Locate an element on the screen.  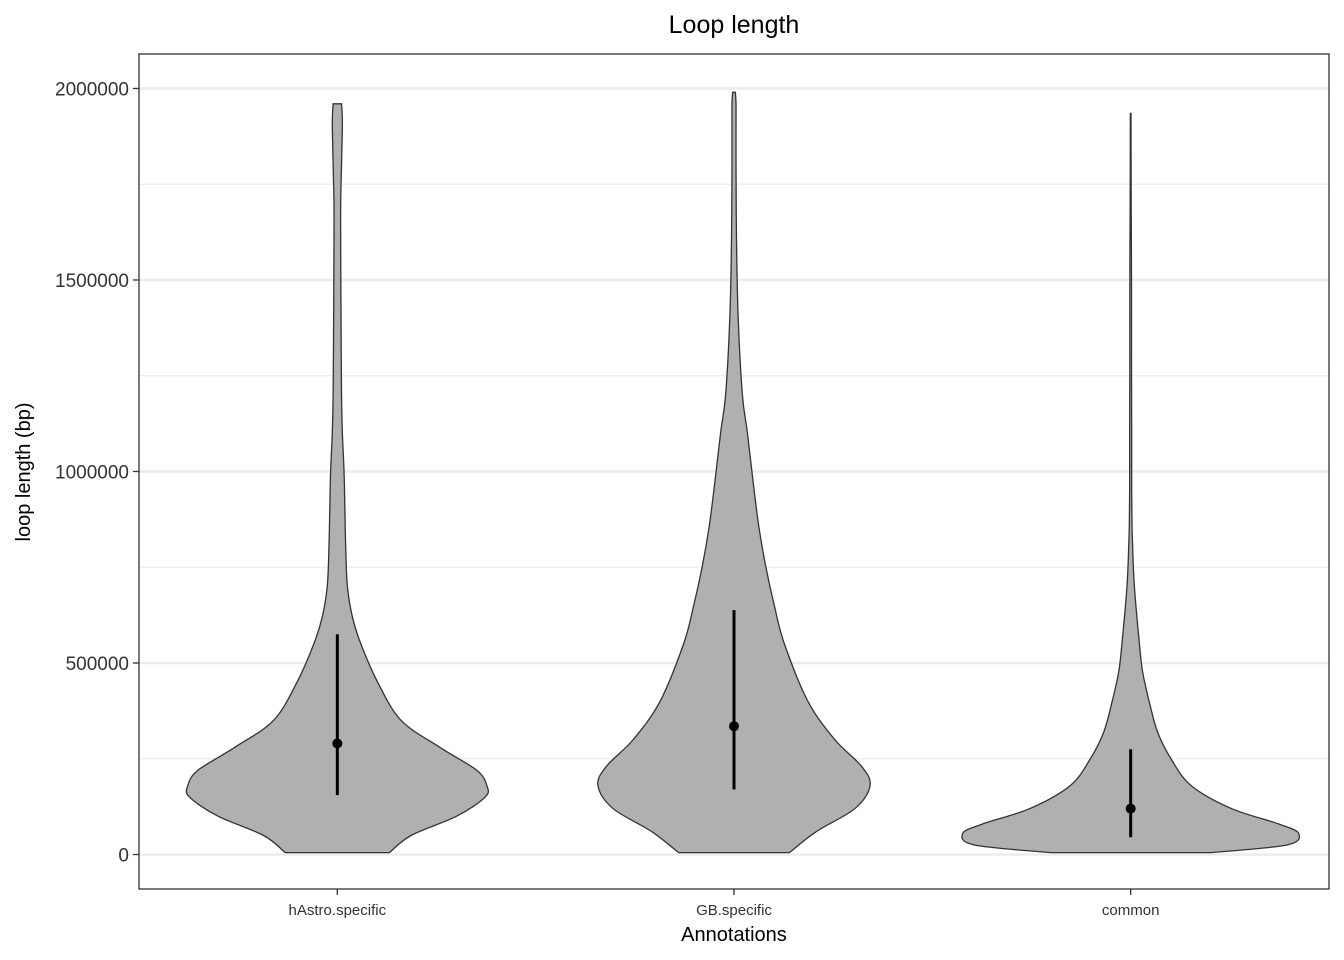
x-axis: hAstro.specific GB.specific common is located at coordinates (724, 904).